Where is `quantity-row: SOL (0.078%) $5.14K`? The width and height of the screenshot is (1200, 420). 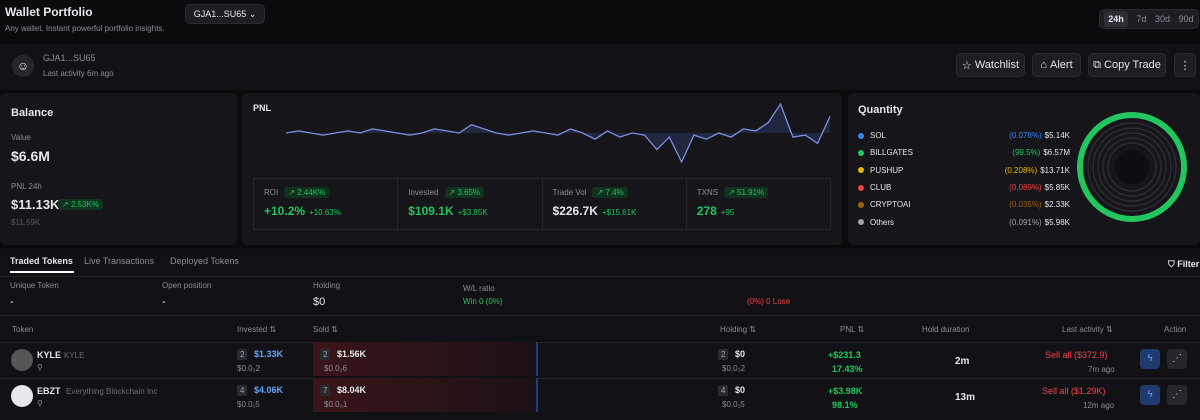 quantity-row: SOL (0.078%) $5.14K is located at coordinates (964, 135).